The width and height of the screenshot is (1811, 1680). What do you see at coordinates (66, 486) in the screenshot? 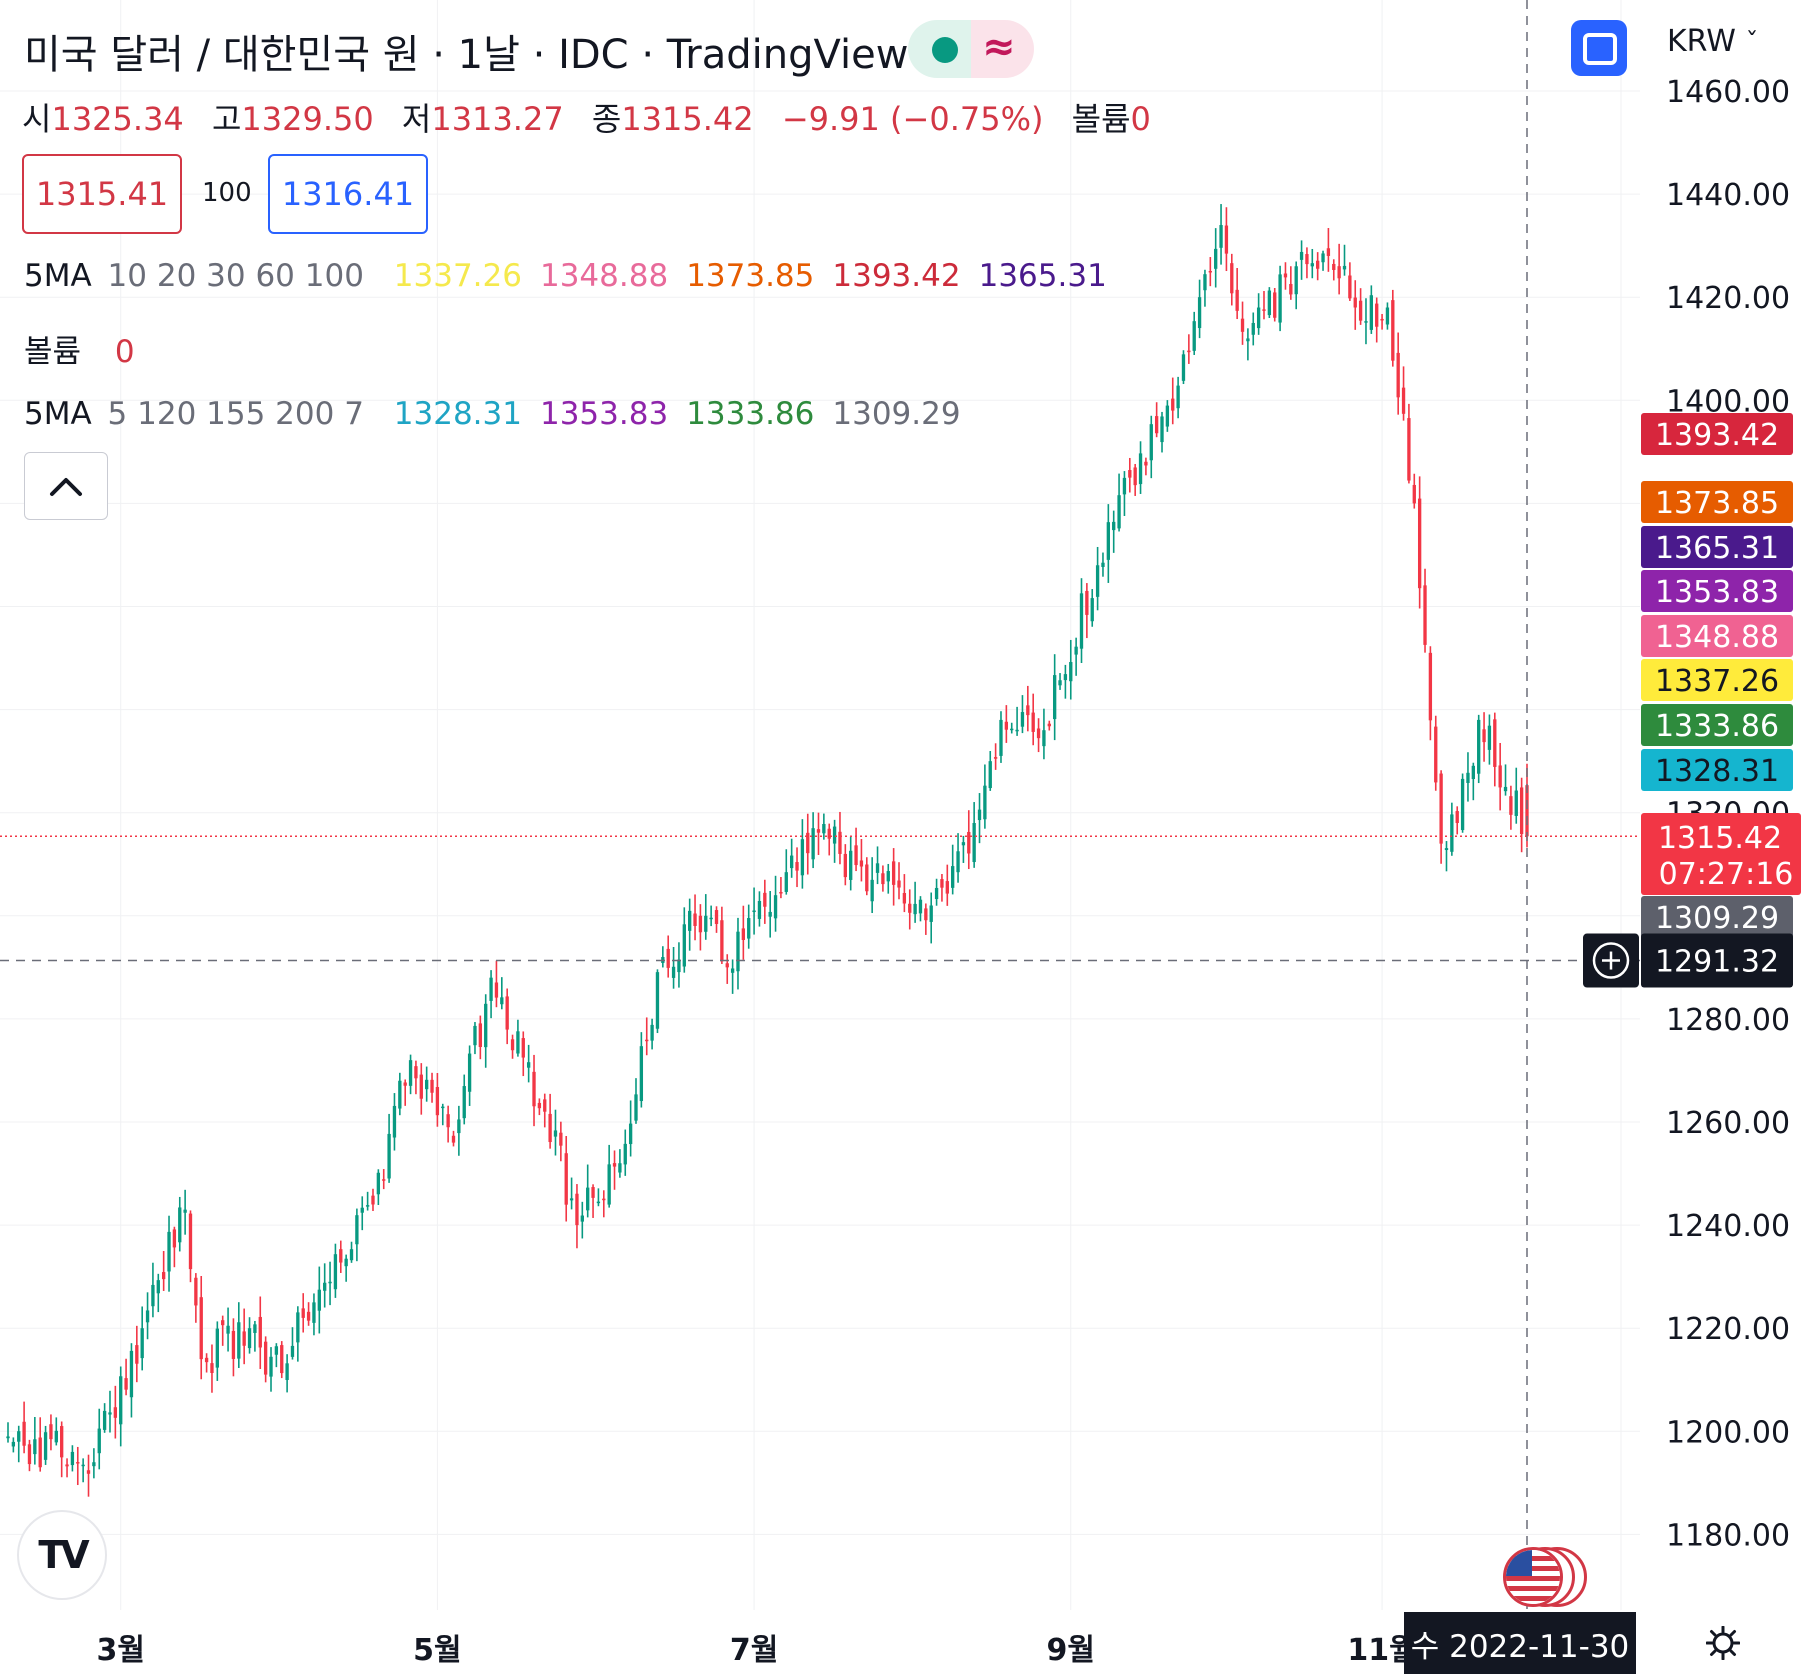
I see `collapse-legend-button` at bounding box center [66, 486].